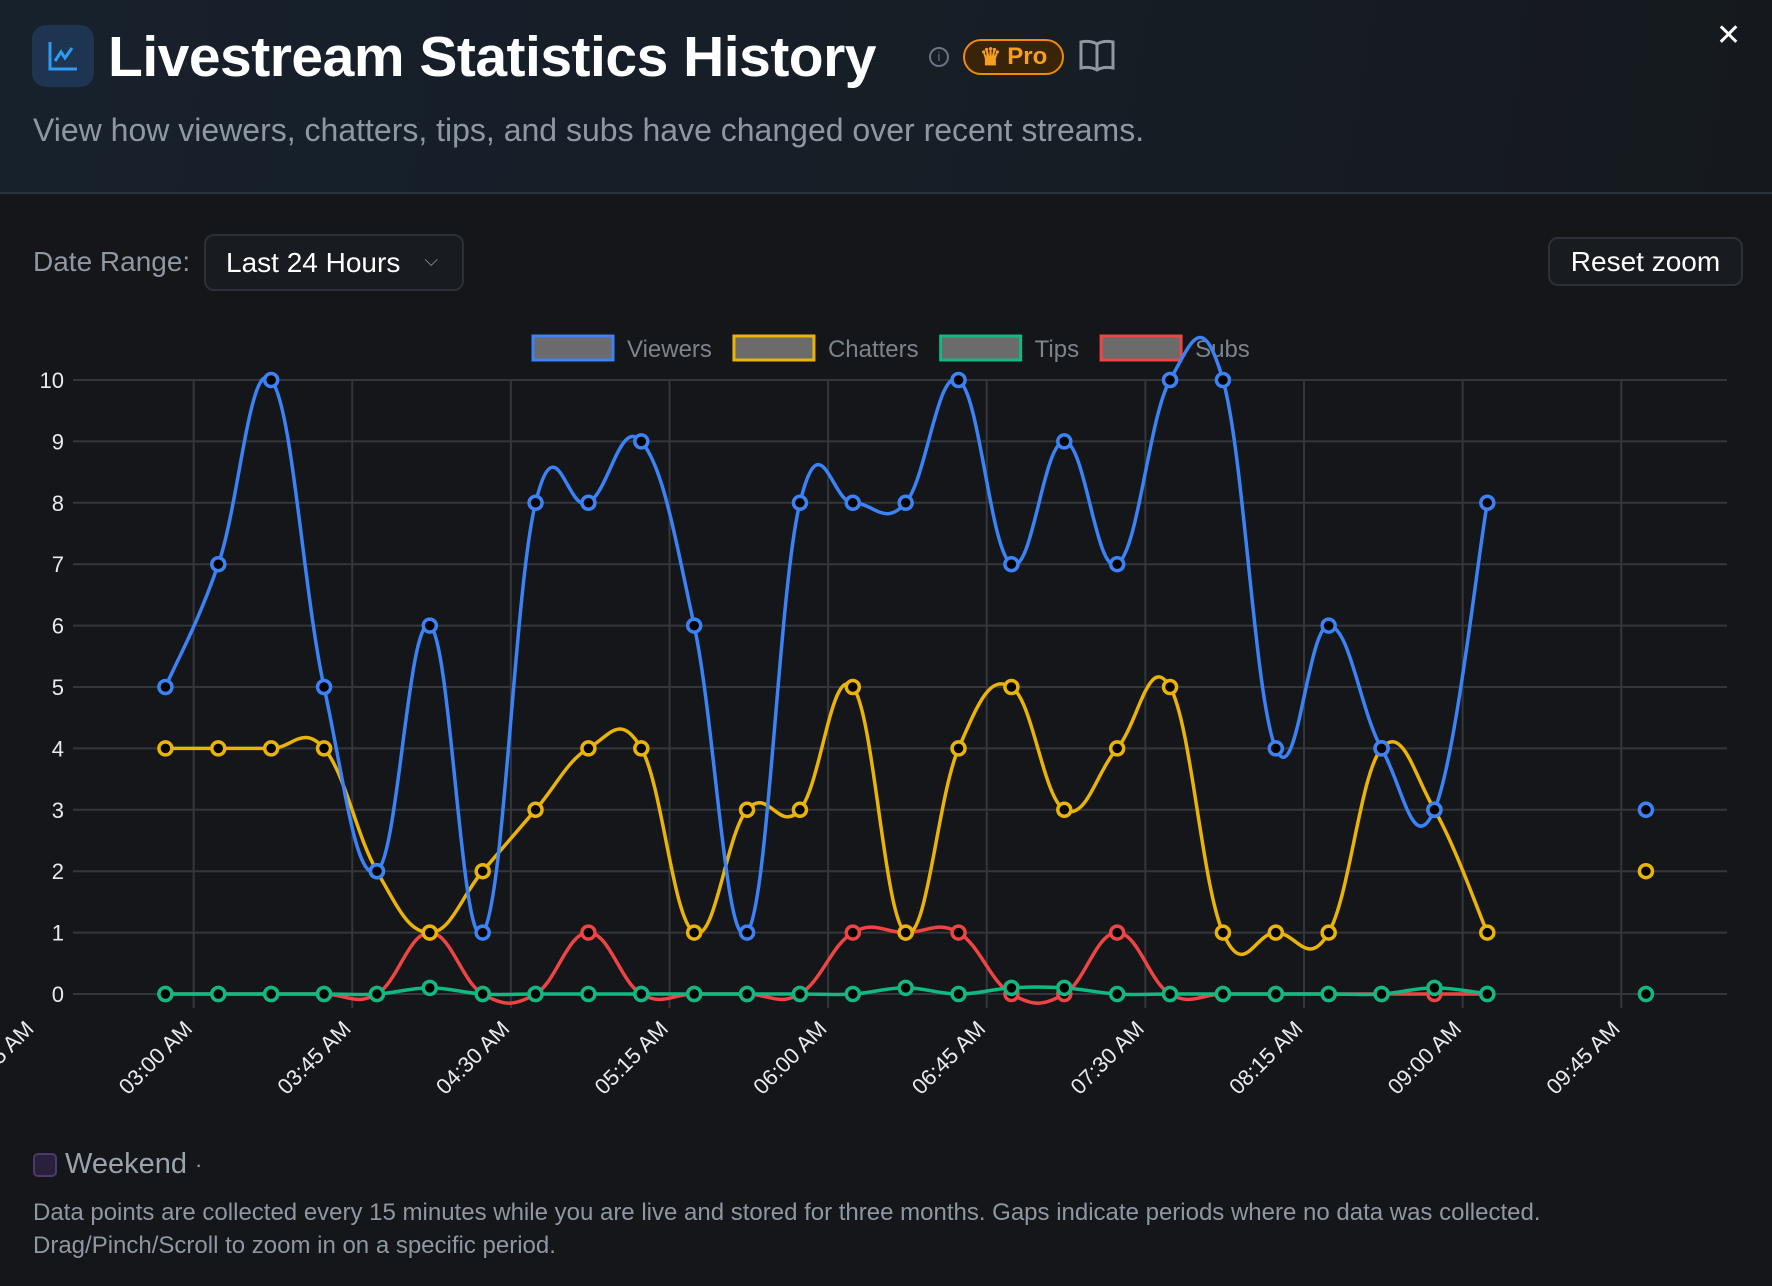 The width and height of the screenshot is (1772, 1286). What do you see at coordinates (117, 1164) in the screenshot?
I see `weekend-legend: Weekend ·` at bounding box center [117, 1164].